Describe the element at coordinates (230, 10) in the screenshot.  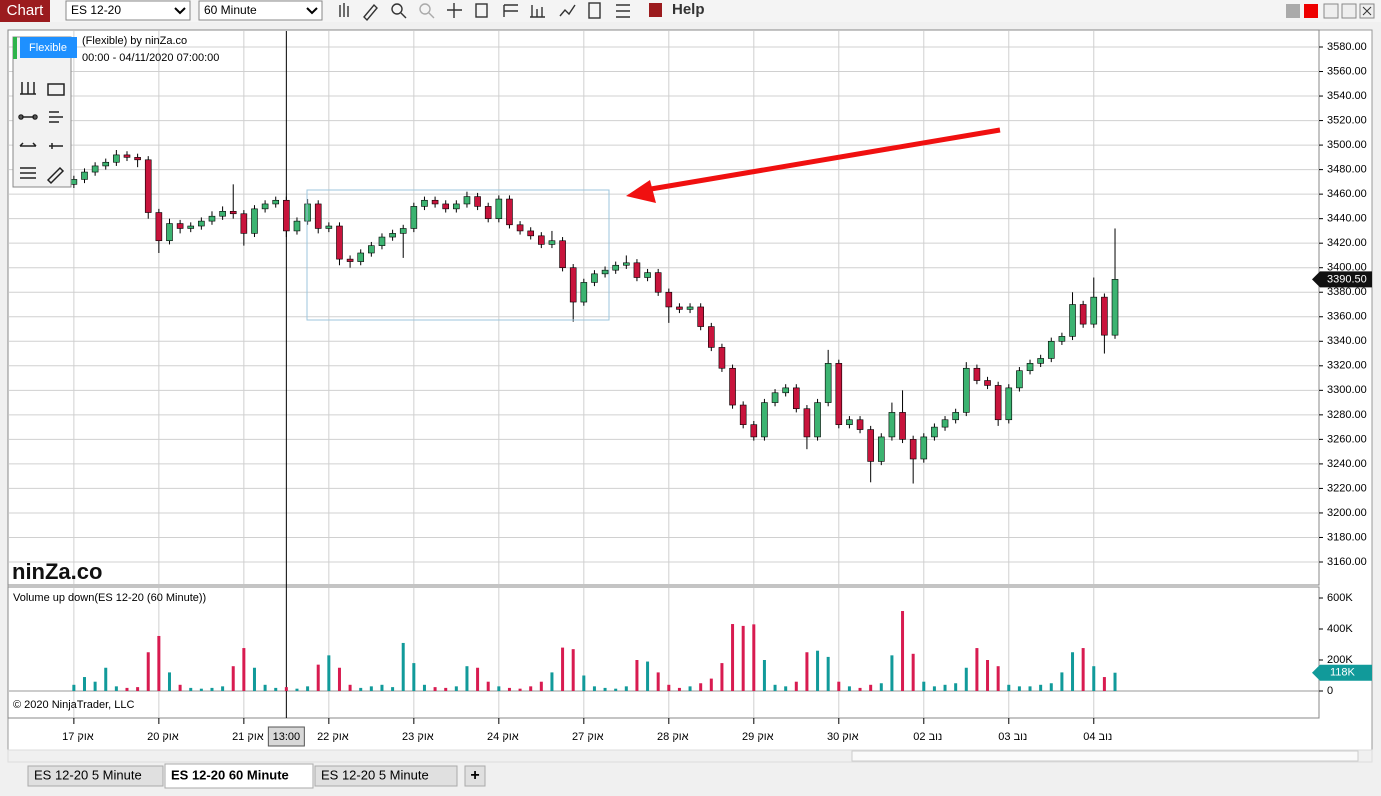
I see `interval-label: 60 Minute` at that location.